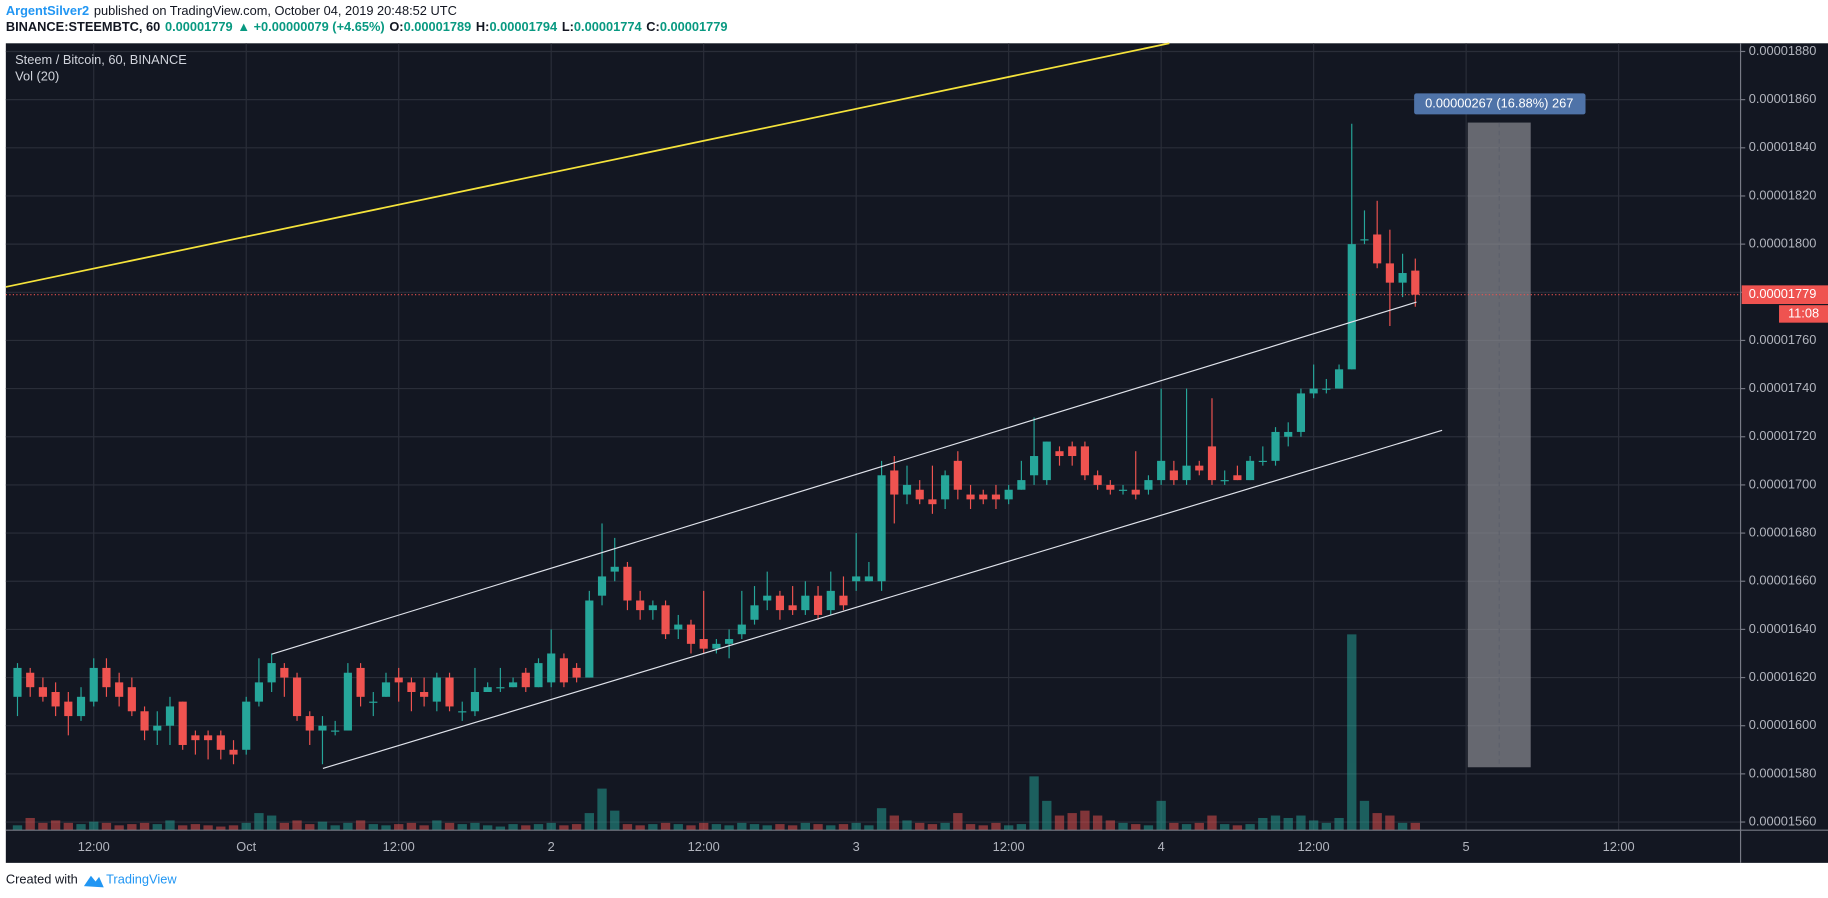 This screenshot has height=898, width=1828. What do you see at coordinates (608, 27) in the screenshot?
I see `l: 0.00001774` at bounding box center [608, 27].